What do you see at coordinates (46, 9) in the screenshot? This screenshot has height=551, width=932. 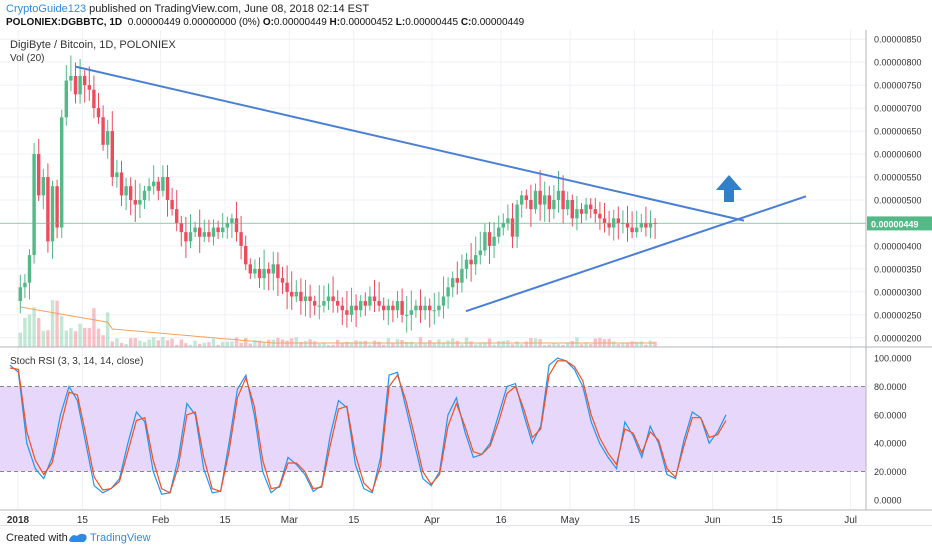 I see `author-link: CryptoGuide123` at bounding box center [46, 9].